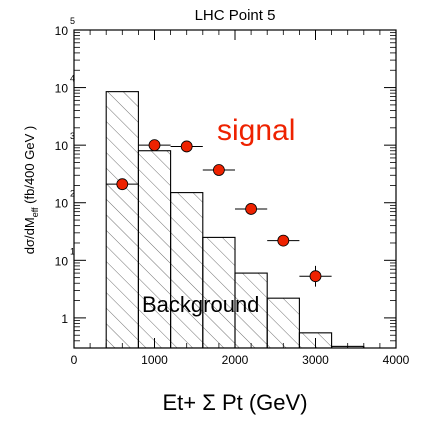  Describe the element at coordinates (72, 136) in the screenshot. I see `y-tick-exponent: 3` at that location.